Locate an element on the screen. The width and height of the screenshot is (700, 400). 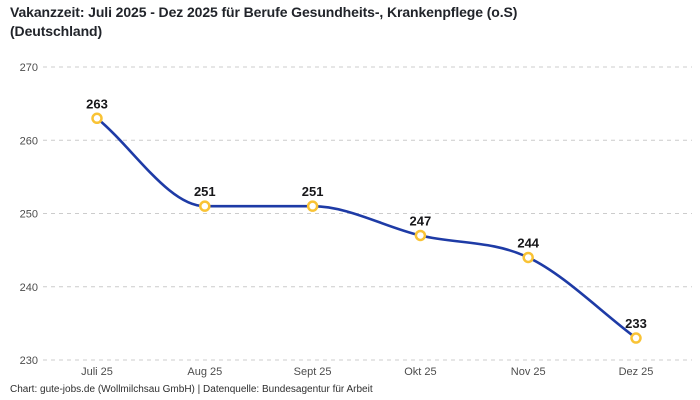
data-point-label: 263 is located at coordinates (97, 103).